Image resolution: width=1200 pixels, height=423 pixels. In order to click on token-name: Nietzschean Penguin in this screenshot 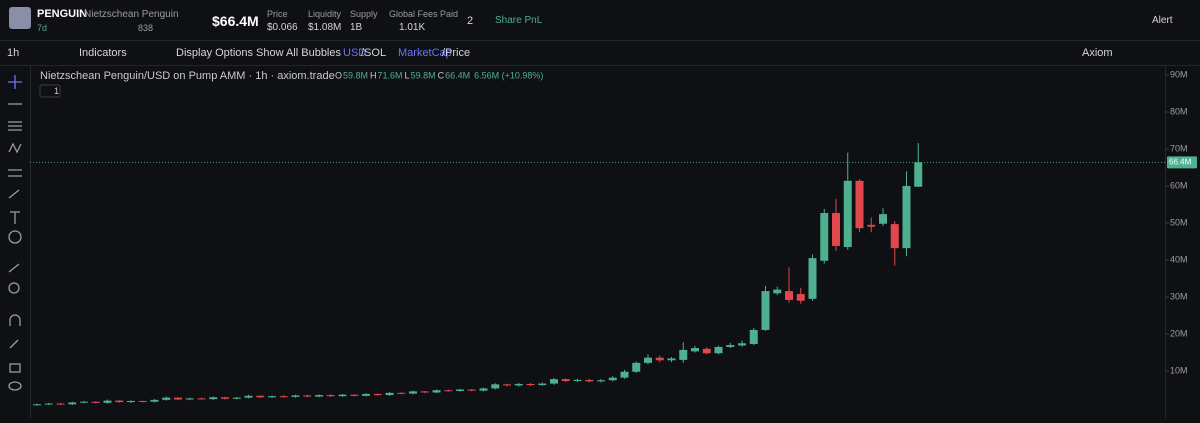, I will do `click(131, 14)`.